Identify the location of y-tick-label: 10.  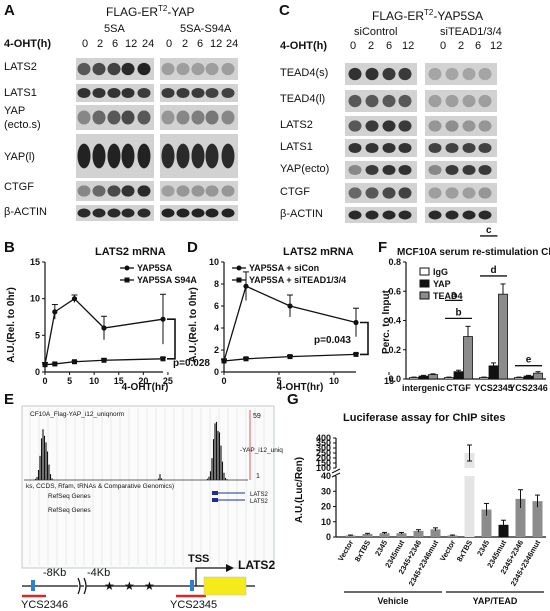
(214, 262).